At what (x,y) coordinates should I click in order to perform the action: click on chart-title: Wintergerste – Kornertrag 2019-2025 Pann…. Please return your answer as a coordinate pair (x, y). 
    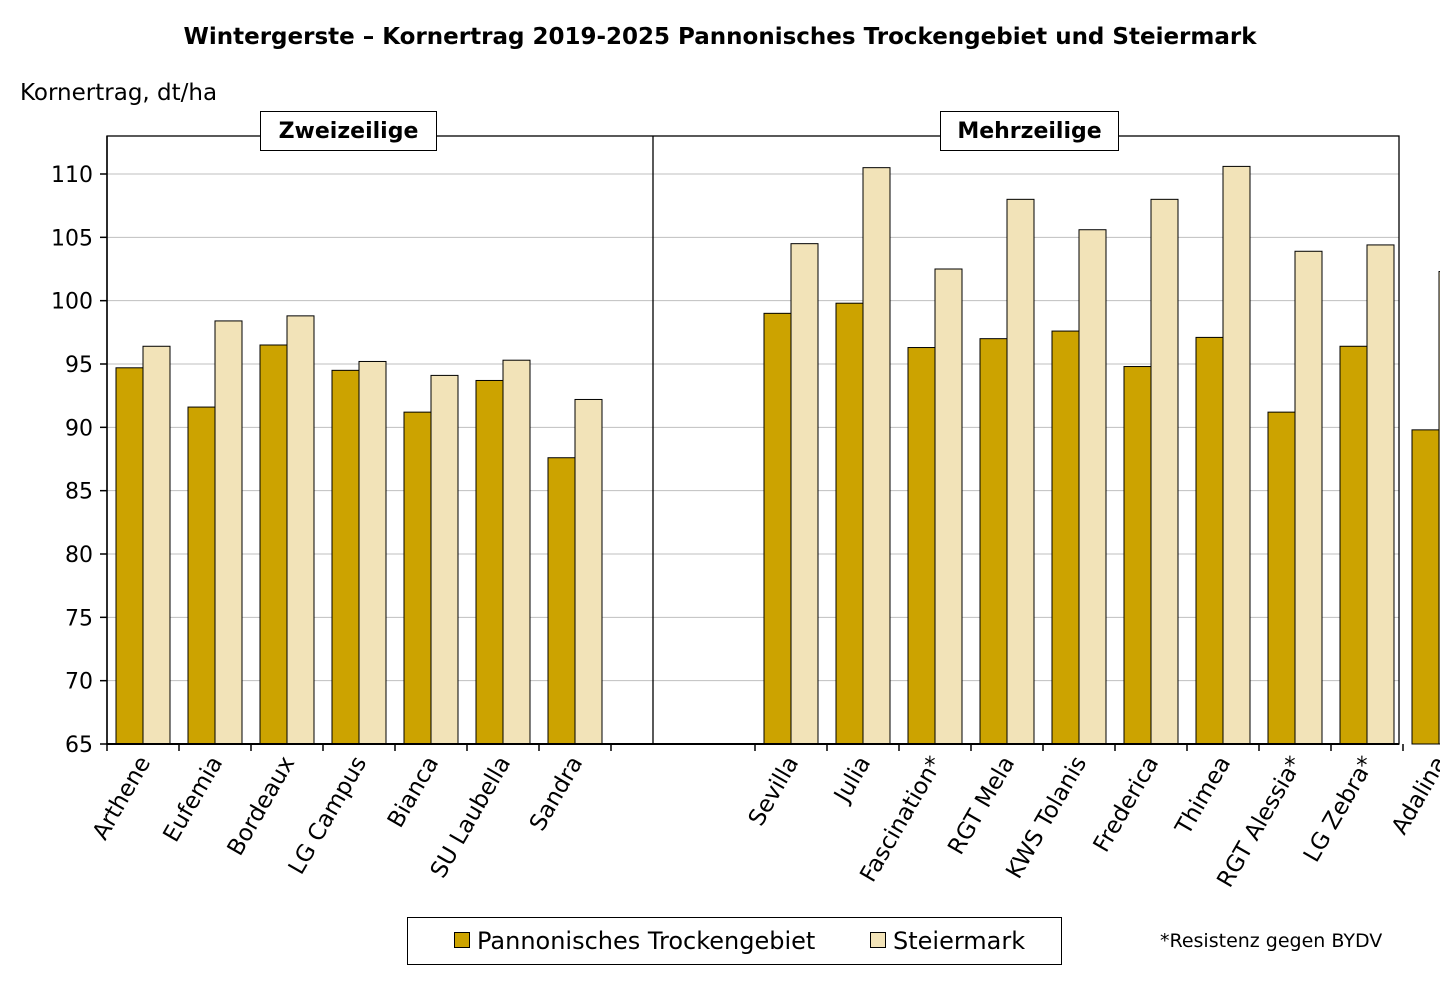
    Looking at the image, I should click on (720, 37).